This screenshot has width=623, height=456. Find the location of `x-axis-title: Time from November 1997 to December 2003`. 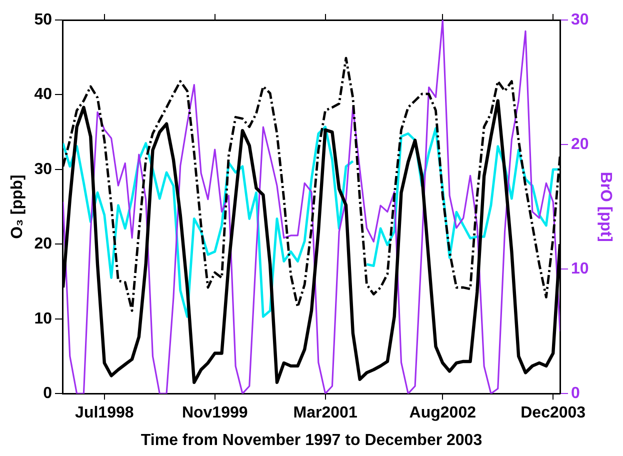

x-axis-title: Time from November 1997 to December 2003 is located at coordinates (311, 440).